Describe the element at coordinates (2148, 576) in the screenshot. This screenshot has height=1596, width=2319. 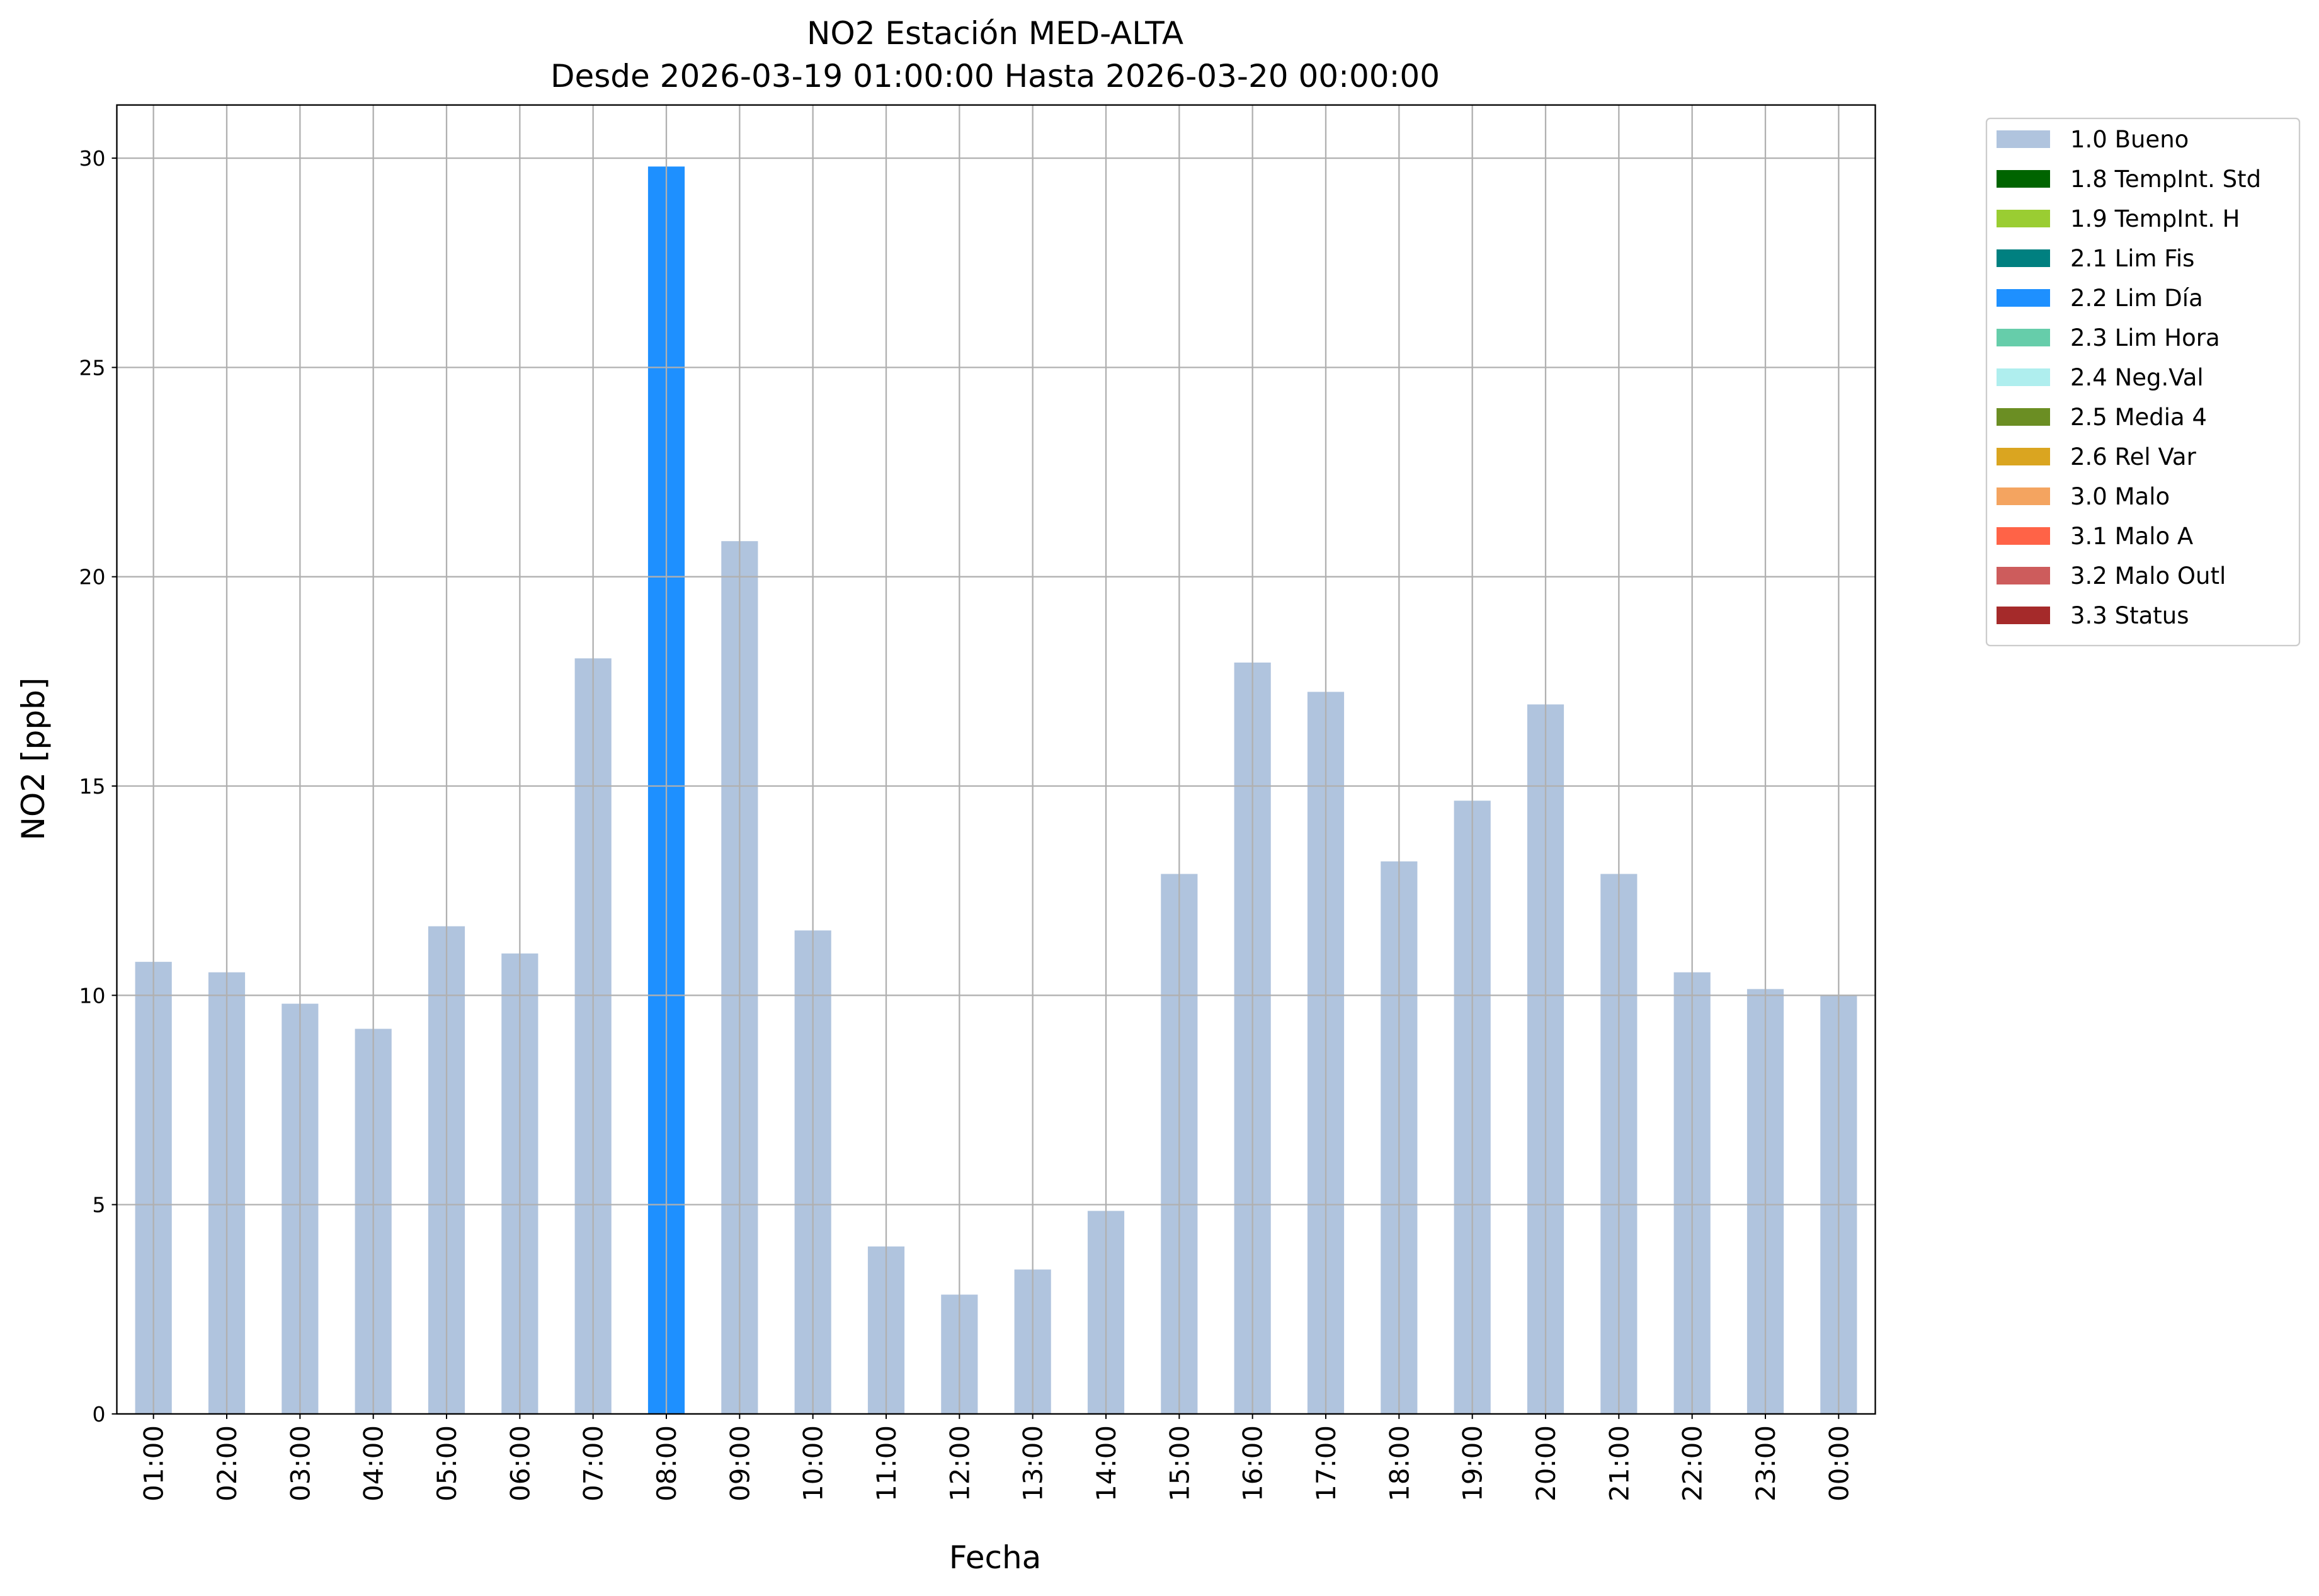
I see `legend-label: 3.2 Malo Outl` at that location.